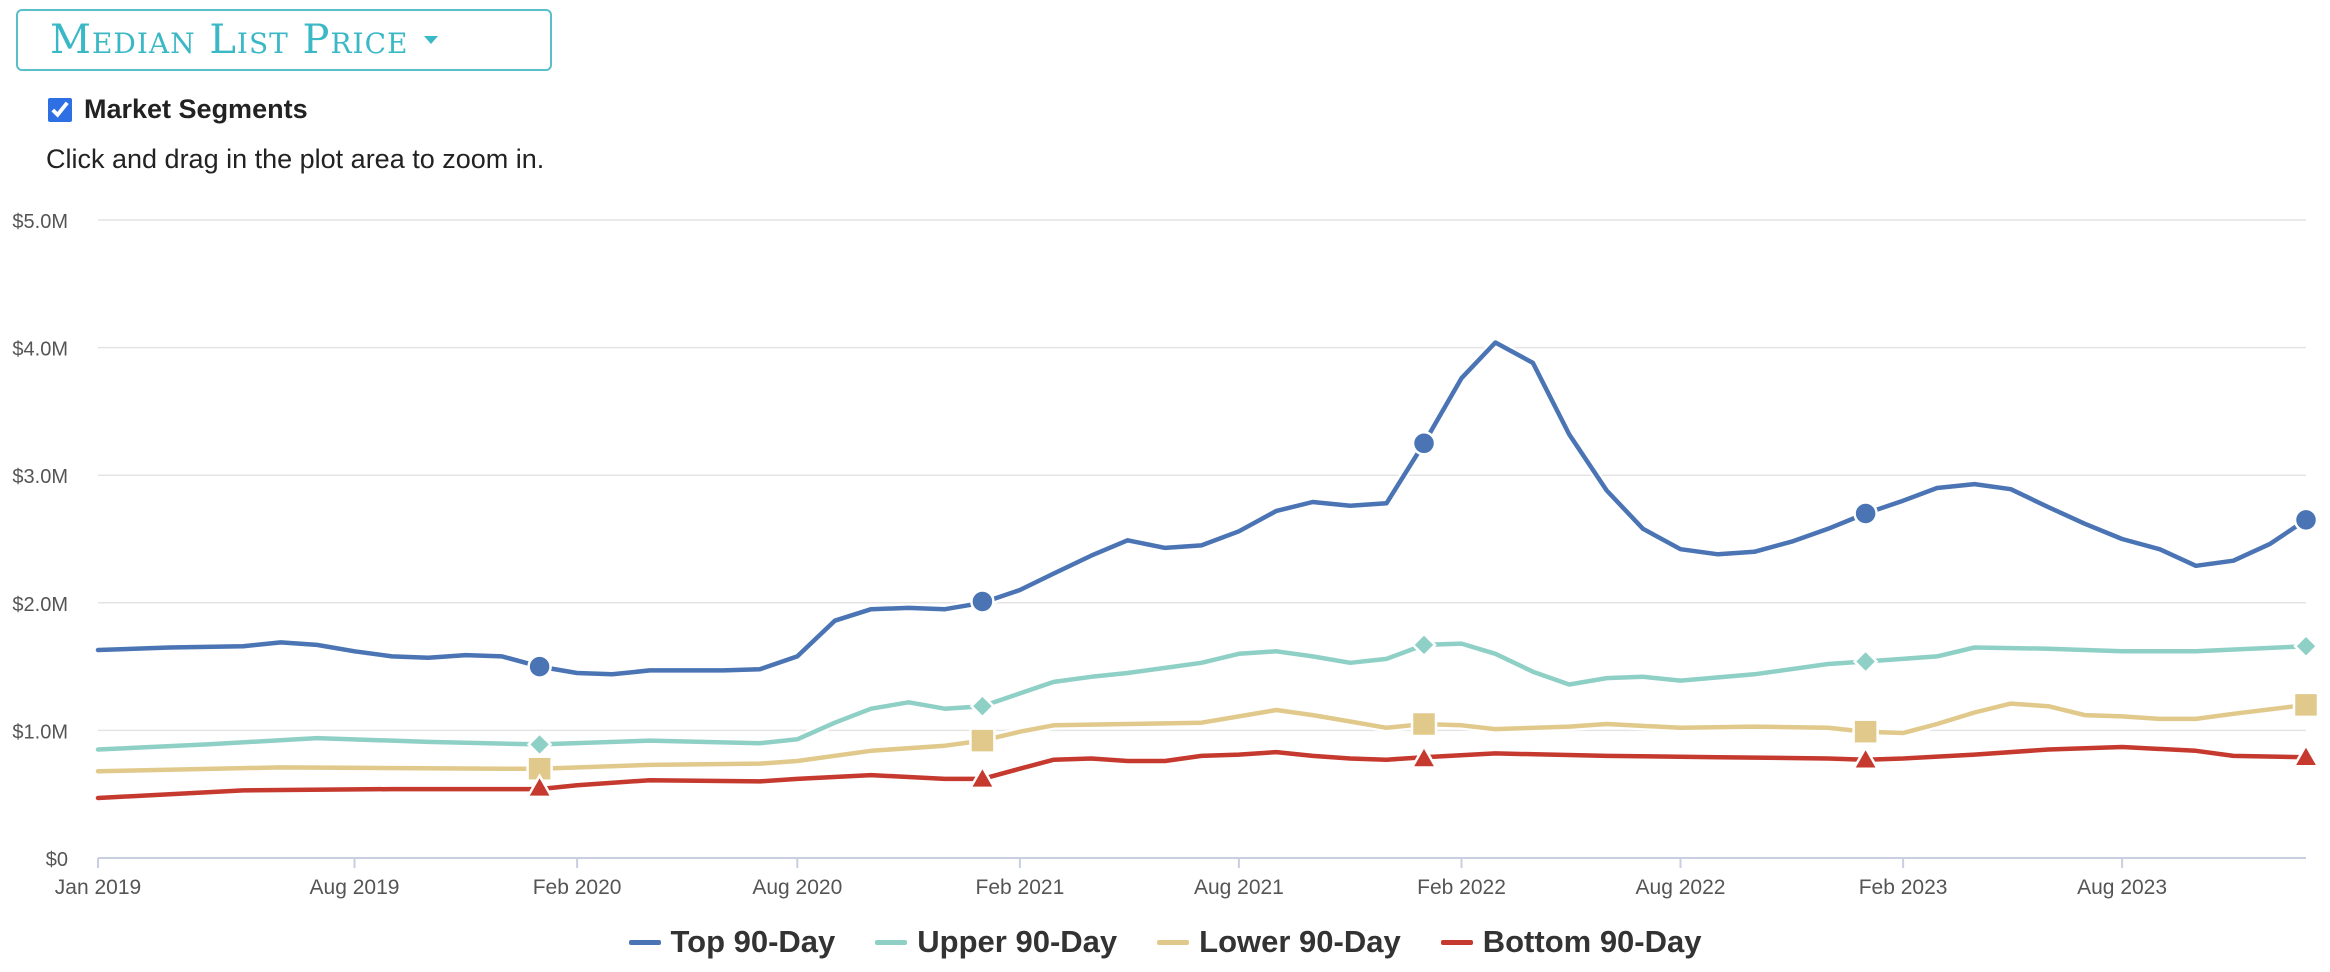 The height and width of the screenshot is (972, 2330). What do you see at coordinates (40, 477) in the screenshot?
I see `y-tick-label: $3.0M` at bounding box center [40, 477].